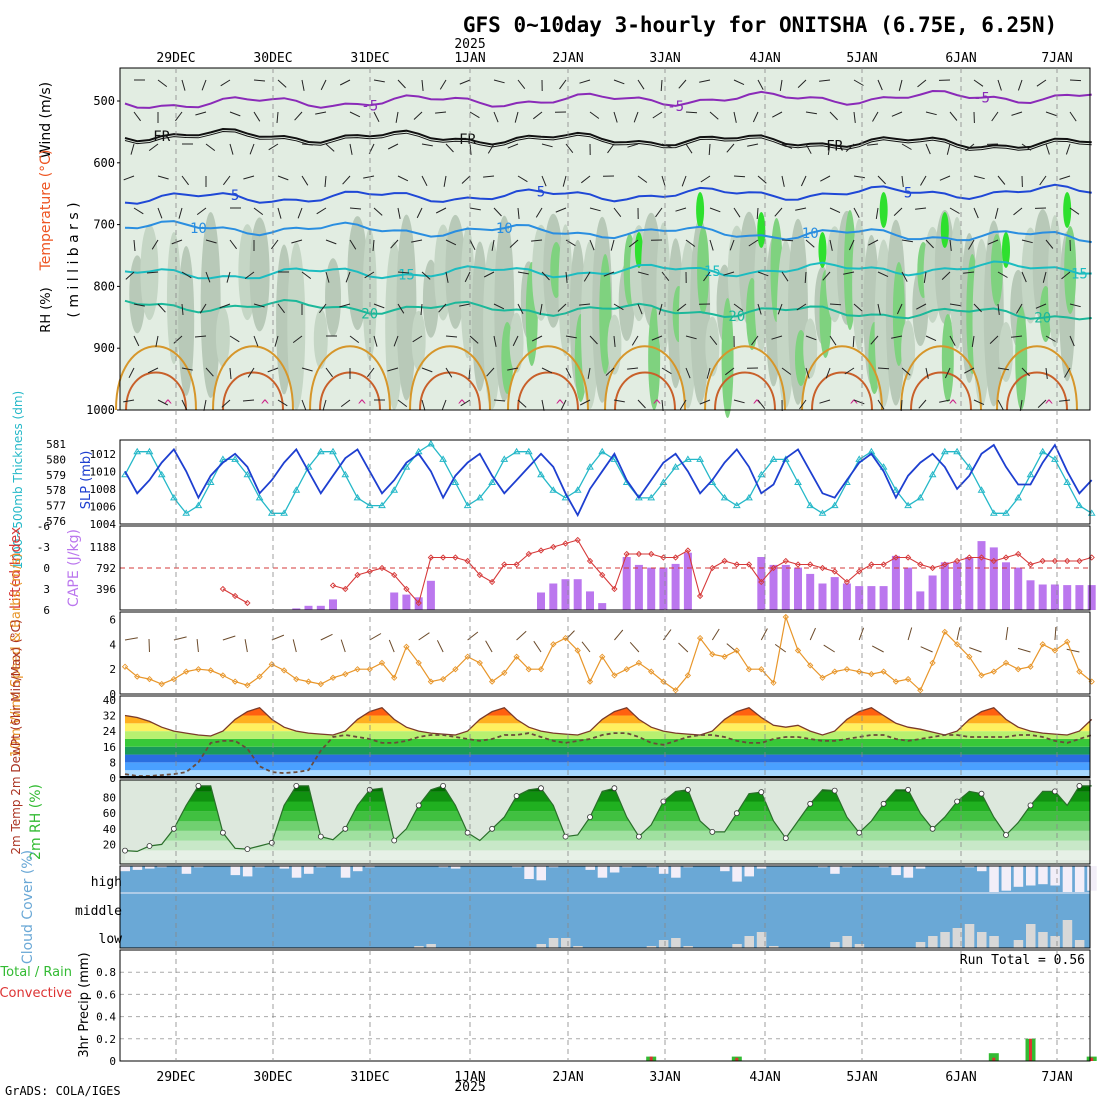 The height and width of the screenshot is (1100, 1100). I want to click on date-label-bottom: 5JAN, so click(861, 1077).